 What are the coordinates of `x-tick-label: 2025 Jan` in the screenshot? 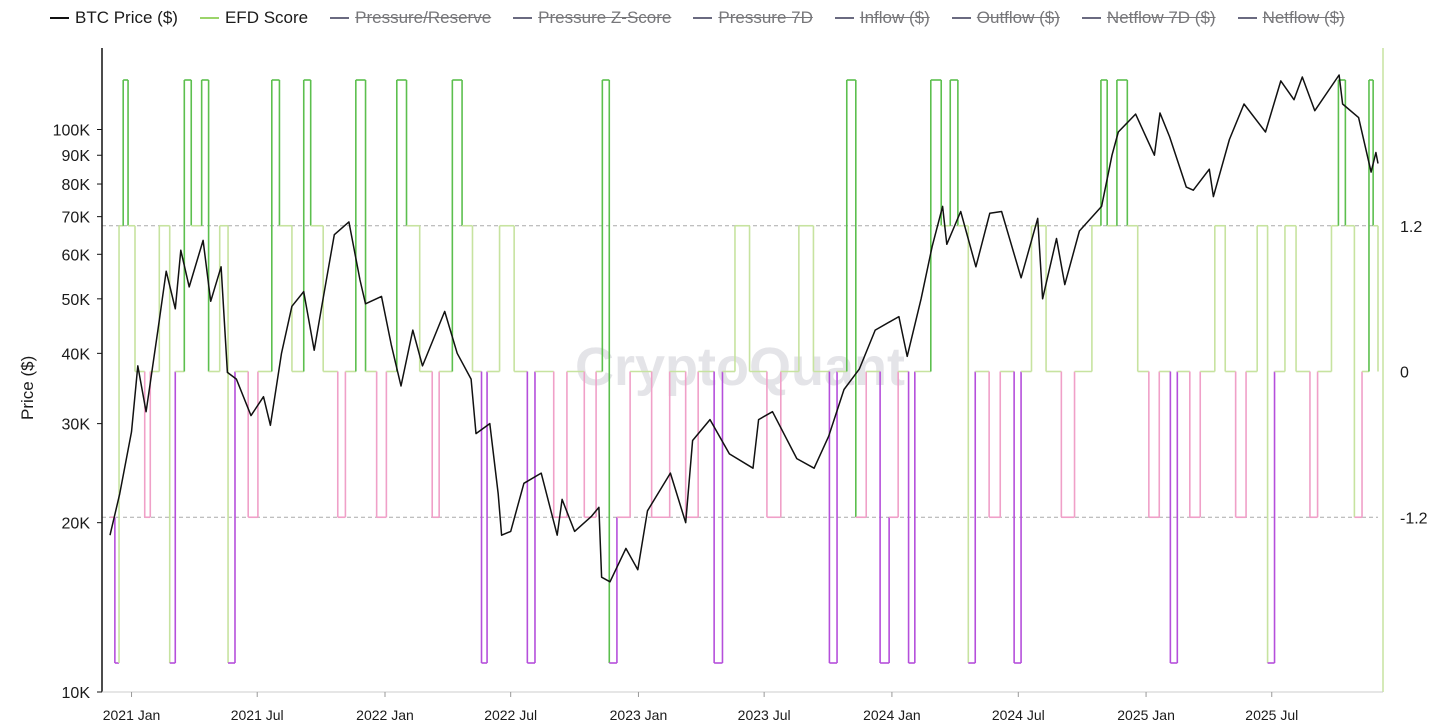 It's located at (1146, 715).